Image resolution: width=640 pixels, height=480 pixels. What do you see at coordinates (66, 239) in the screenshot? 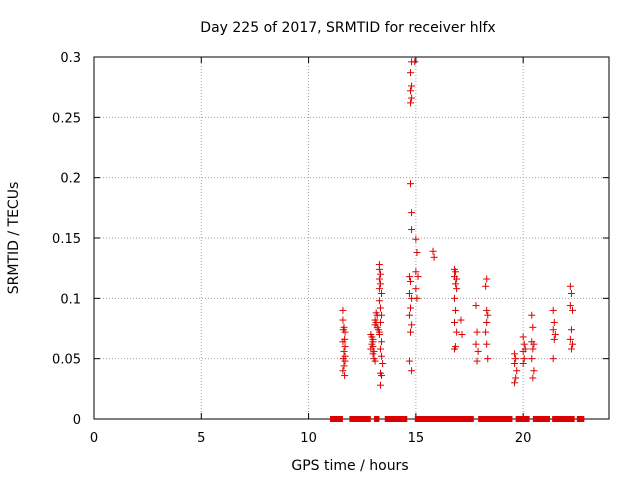
I see `y-tick-label: 0.15` at bounding box center [66, 239].